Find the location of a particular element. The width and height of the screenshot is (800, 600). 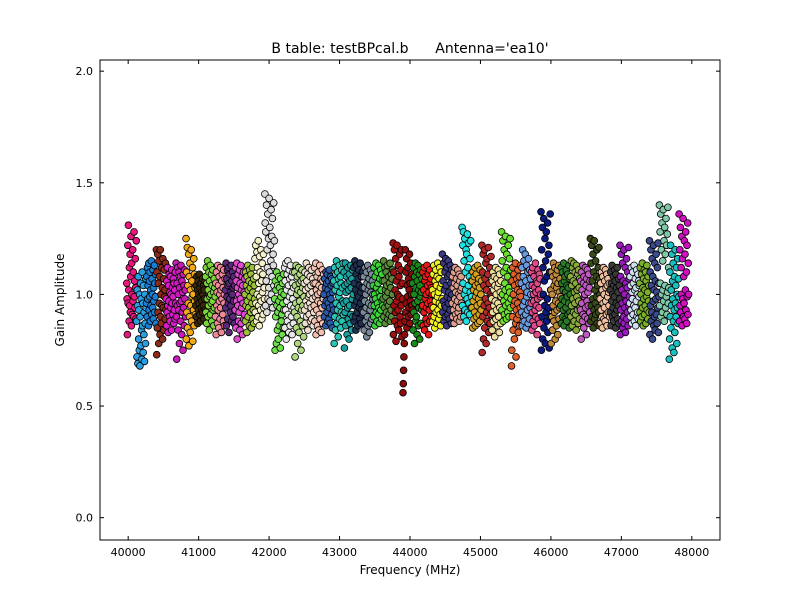

x-tick-label: 46000 is located at coordinates (550, 552).